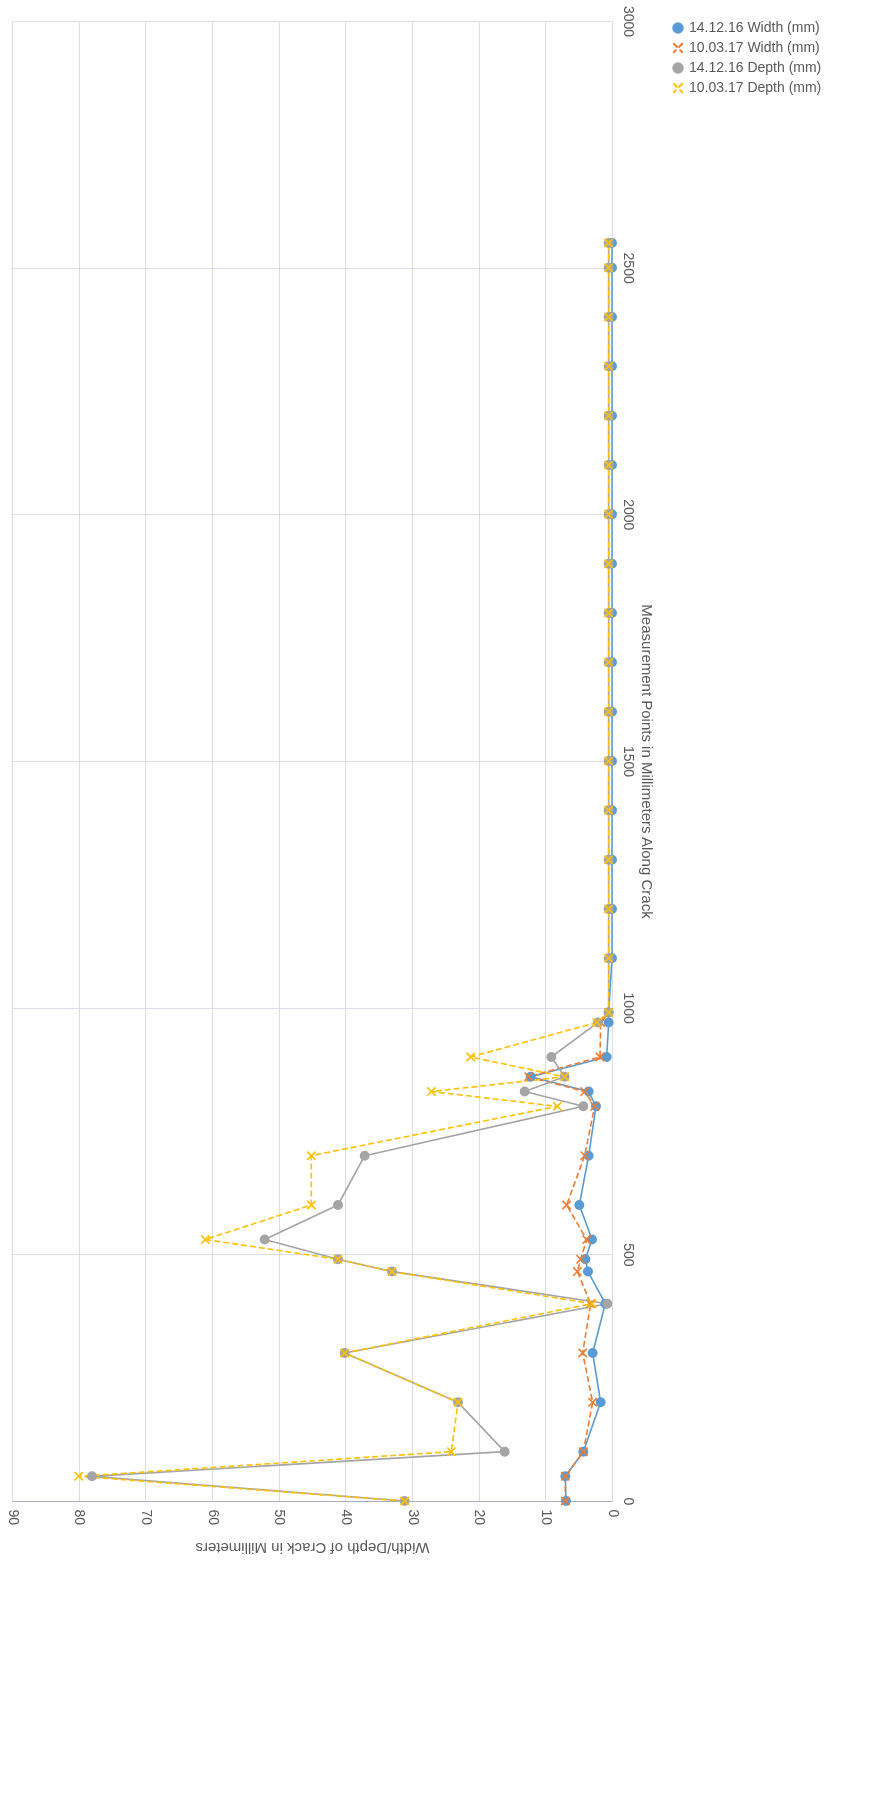  I want to click on x-tick-label: 80, so click(80, 1517).